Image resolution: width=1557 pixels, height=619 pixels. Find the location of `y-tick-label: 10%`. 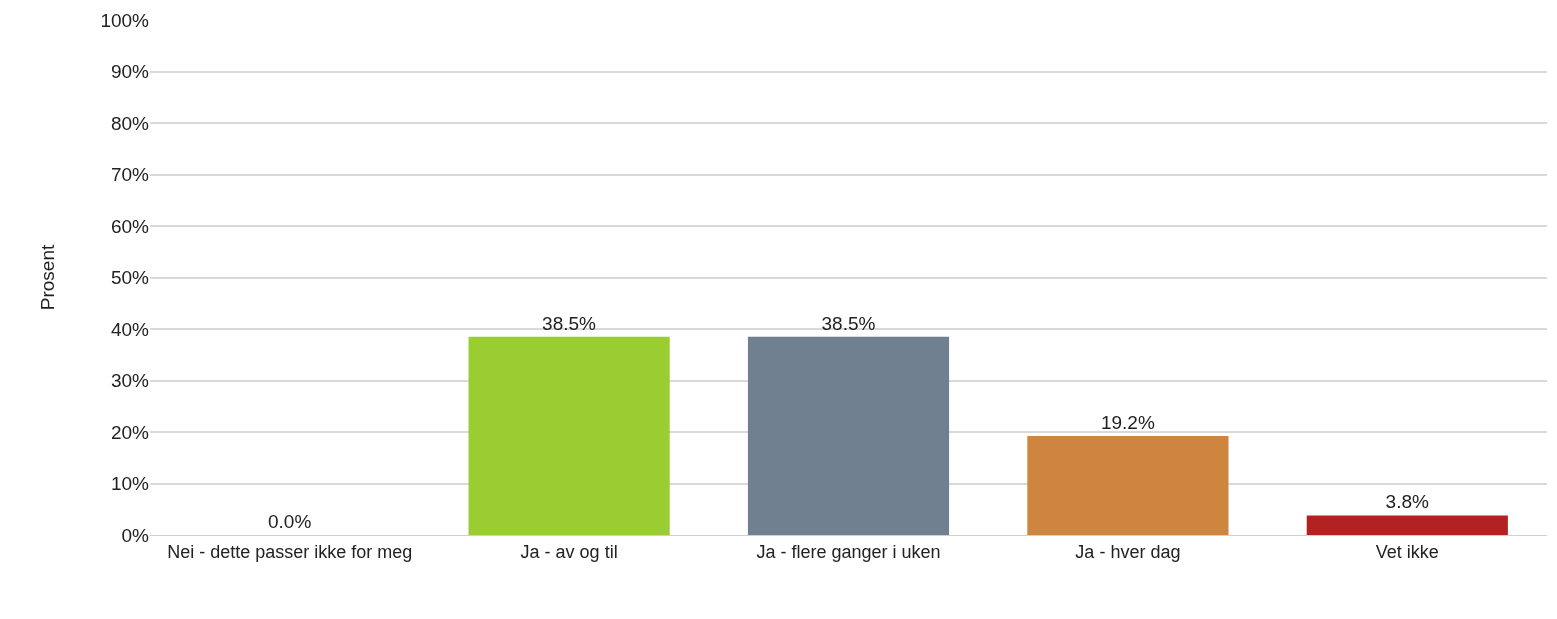

y-tick-label: 10% is located at coordinates (130, 484).